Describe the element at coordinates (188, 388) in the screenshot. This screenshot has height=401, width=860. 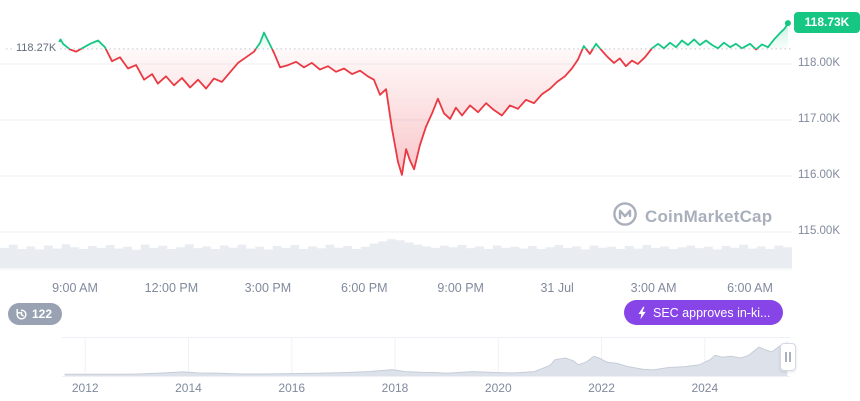
I see `year-tick-label: 2014` at that location.